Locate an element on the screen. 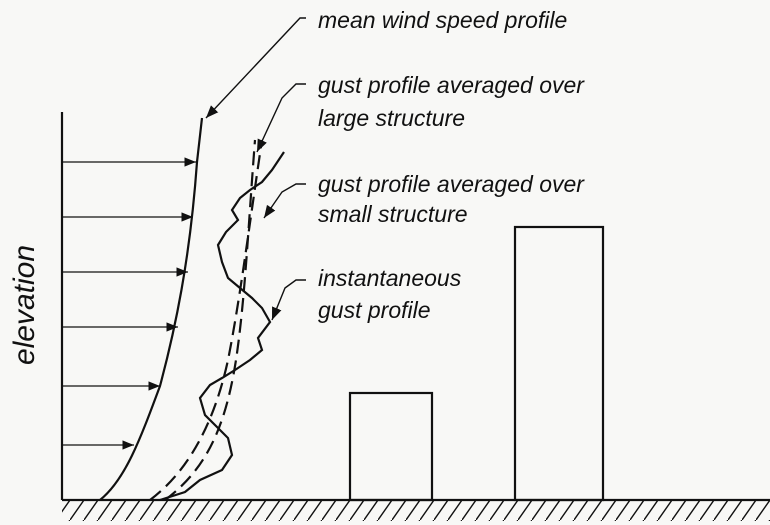 The height and width of the screenshot is (525, 770). label: large structure is located at coordinates (391, 118).